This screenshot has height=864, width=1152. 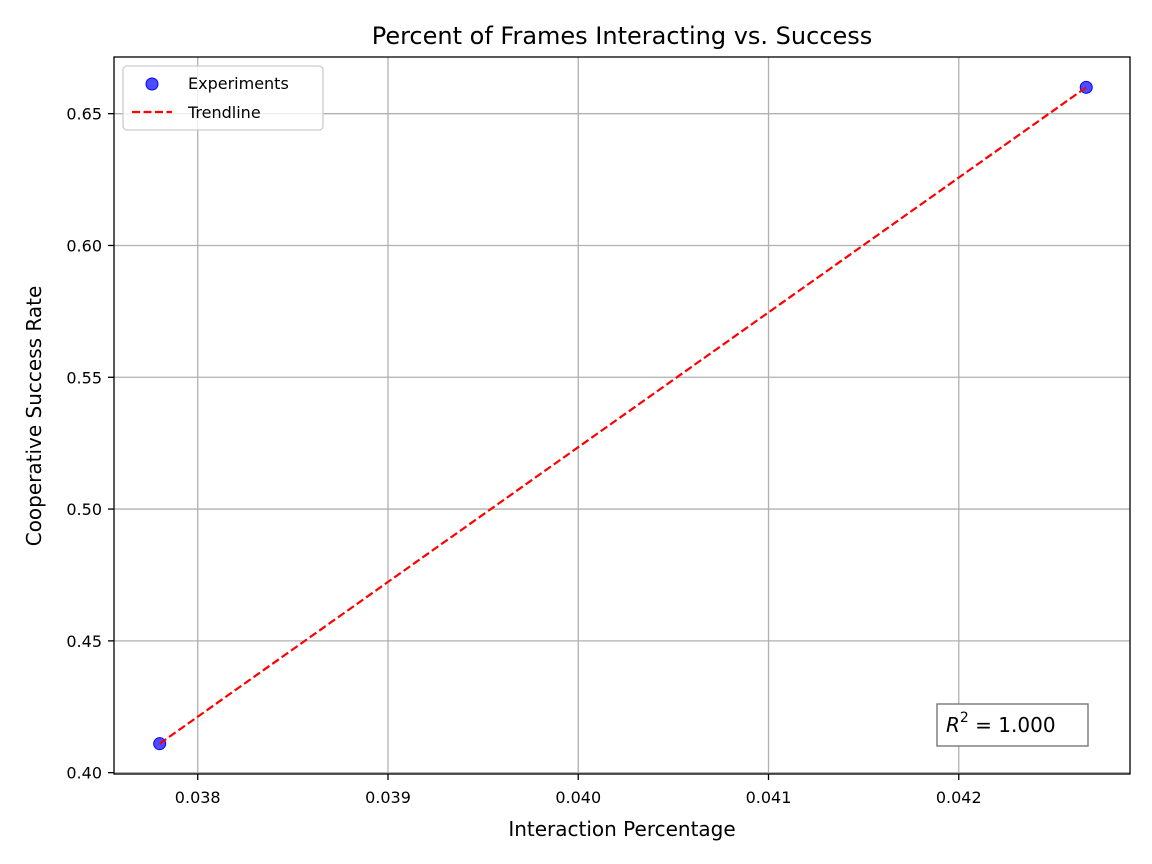 I want to click on y-axis: 0.40 0.45 0.50 0.55 0.60 0.65, so click(x=90, y=444).